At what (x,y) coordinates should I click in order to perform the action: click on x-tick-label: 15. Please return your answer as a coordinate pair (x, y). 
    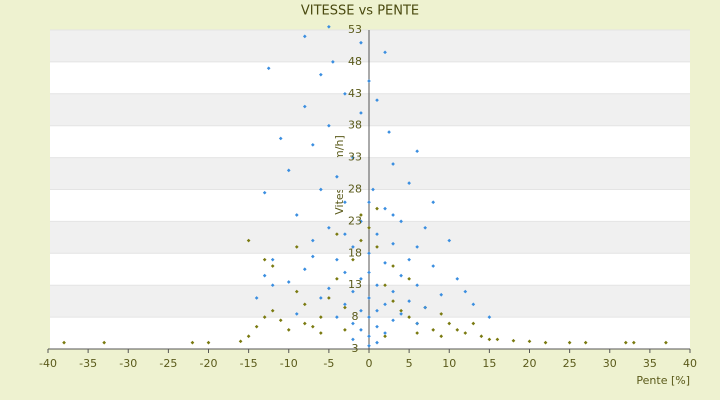
    Looking at the image, I should click on (489, 363).